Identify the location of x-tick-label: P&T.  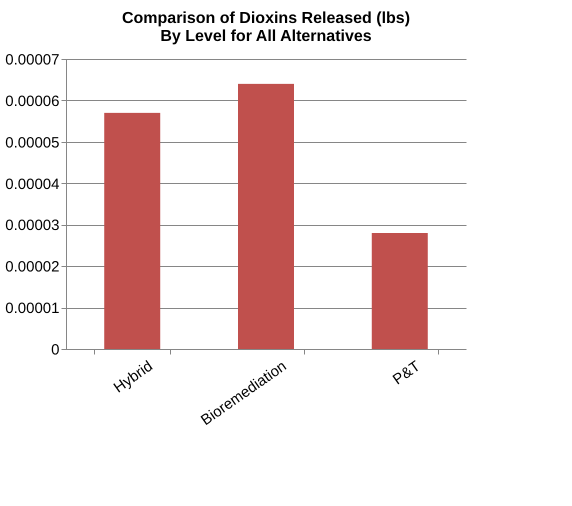
(407, 373).